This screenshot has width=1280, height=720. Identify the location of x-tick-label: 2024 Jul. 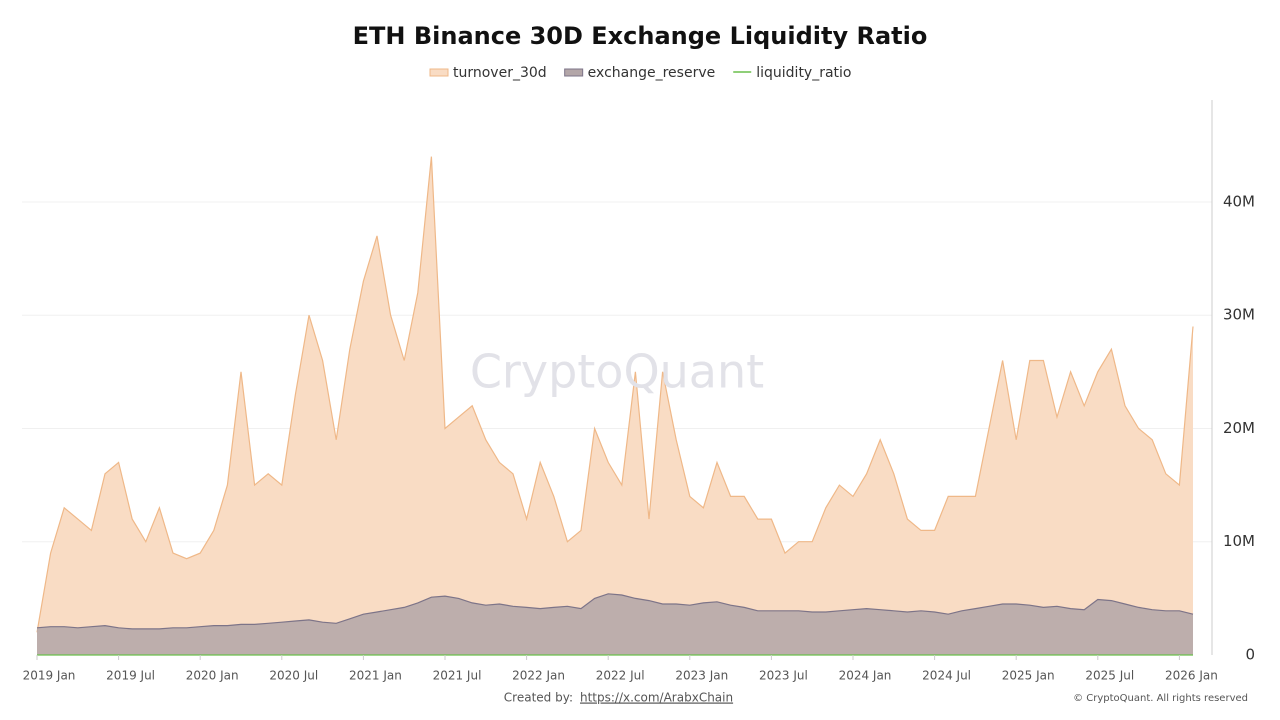
(946, 676).